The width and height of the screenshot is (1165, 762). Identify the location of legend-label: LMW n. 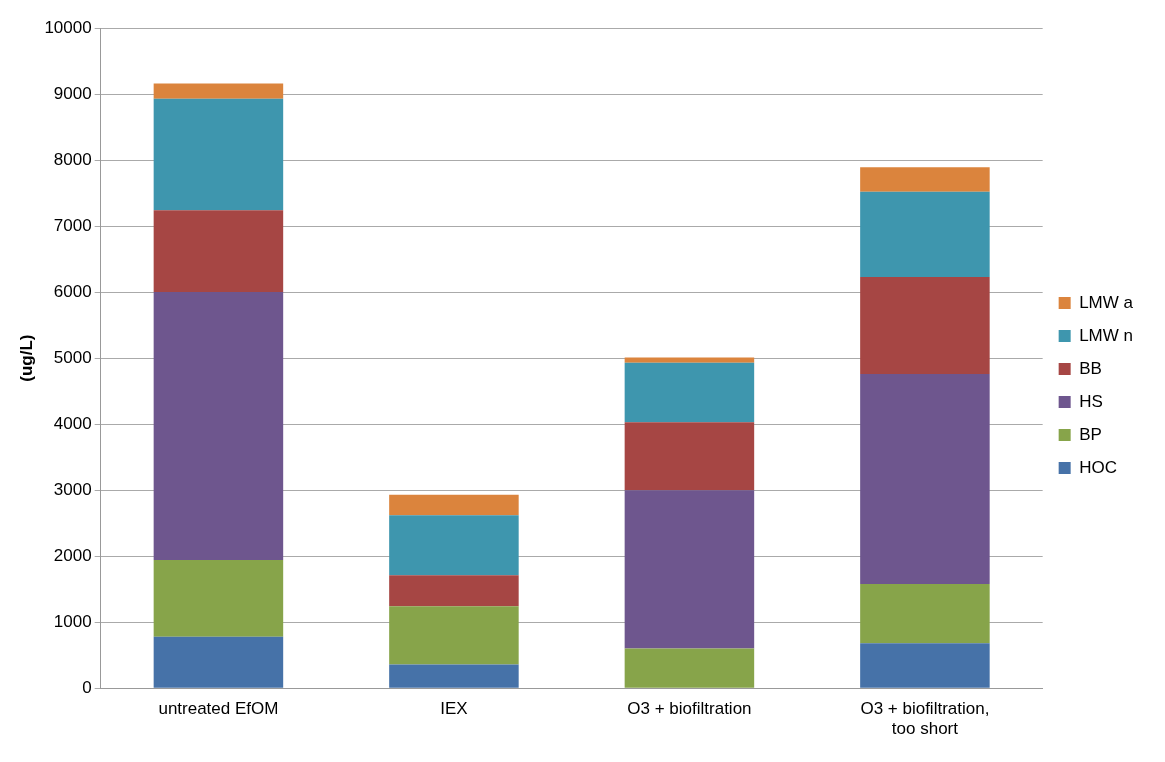
(1106, 335).